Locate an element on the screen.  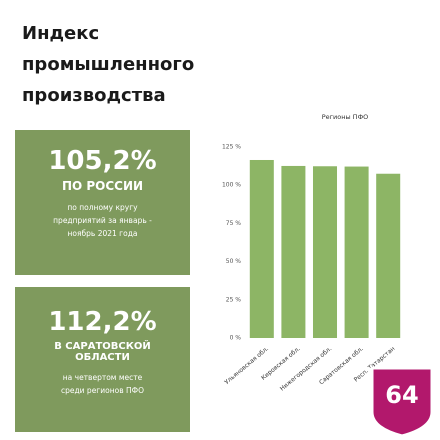
badge: 64 is located at coordinates (401, 395).